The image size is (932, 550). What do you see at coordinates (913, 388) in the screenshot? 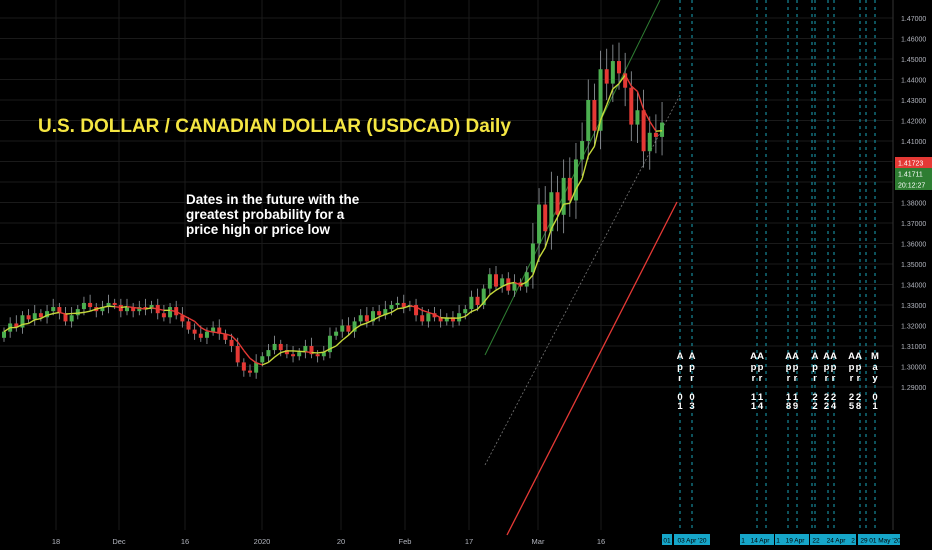
I see `y-tick-label: 1.29000` at bounding box center [913, 388].